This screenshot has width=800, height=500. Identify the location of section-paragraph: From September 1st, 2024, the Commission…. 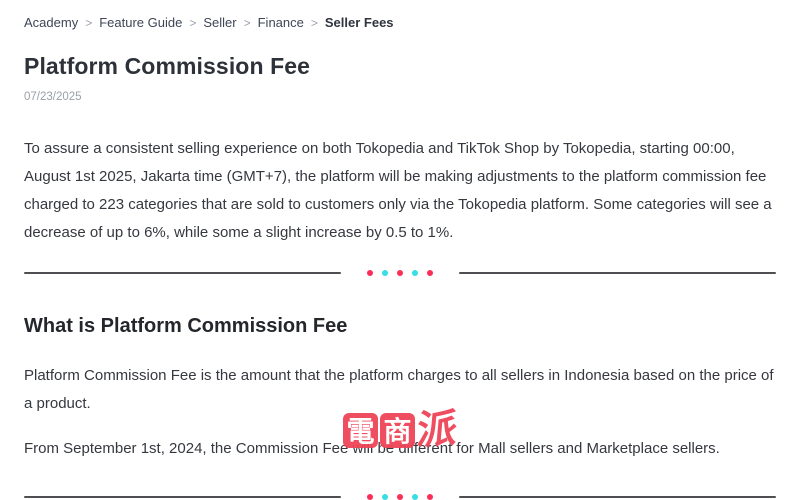
(372, 448).